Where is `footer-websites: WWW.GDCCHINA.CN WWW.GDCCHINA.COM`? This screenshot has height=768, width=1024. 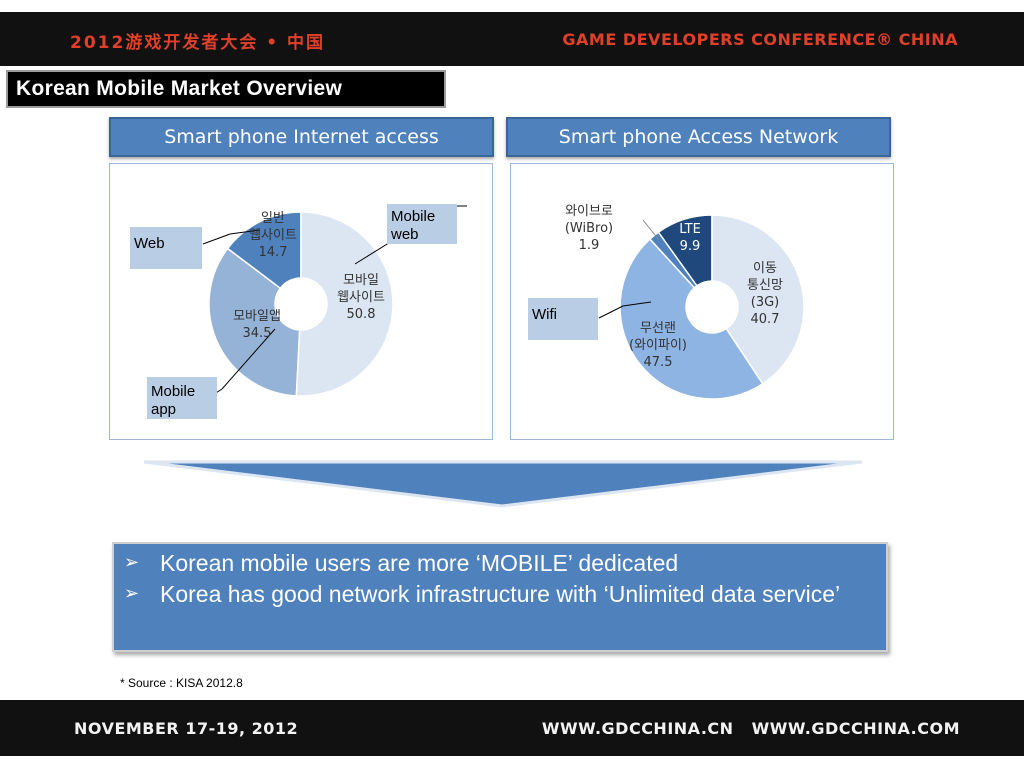 footer-websites: WWW.GDCCHINA.CN WWW.GDCCHINA.COM is located at coordinates (750, 728).